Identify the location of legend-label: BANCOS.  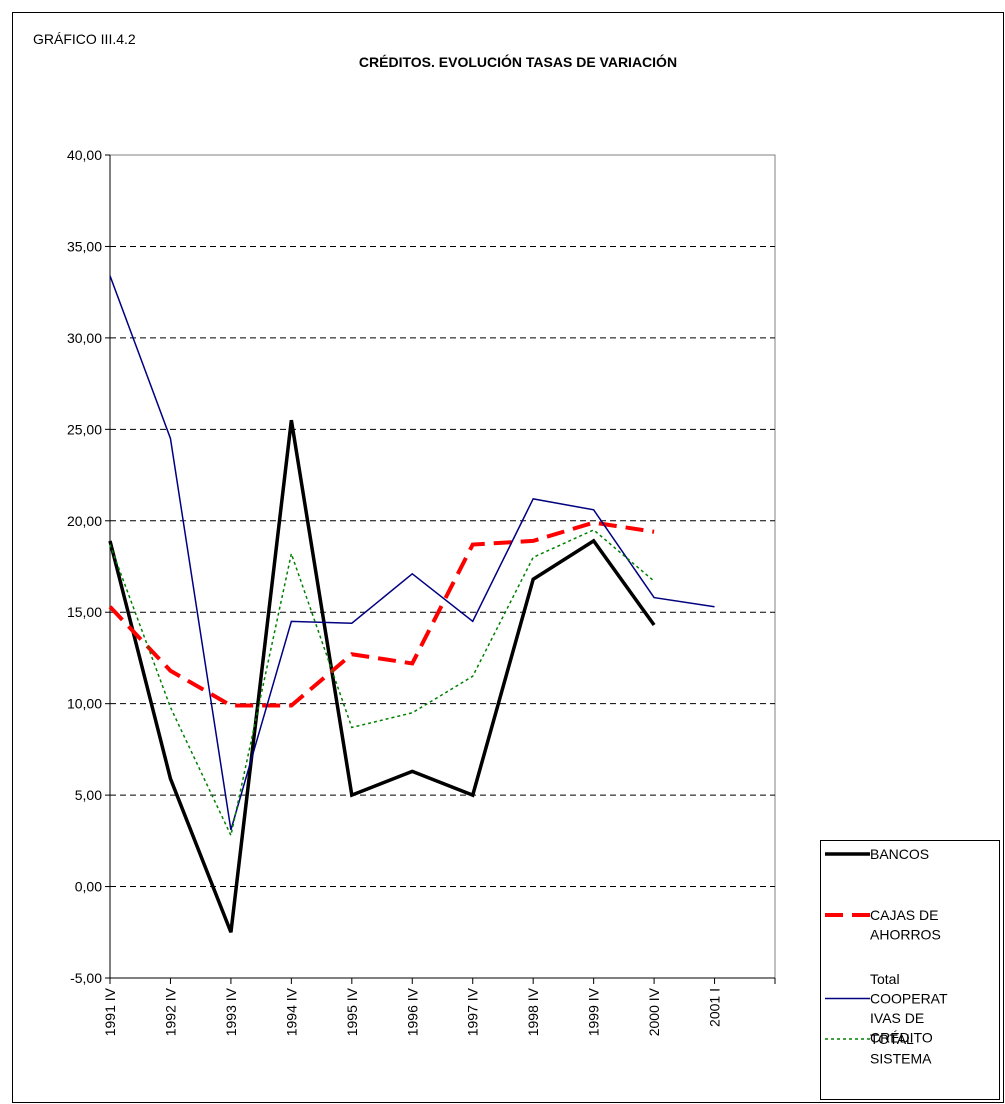
(899, 854).